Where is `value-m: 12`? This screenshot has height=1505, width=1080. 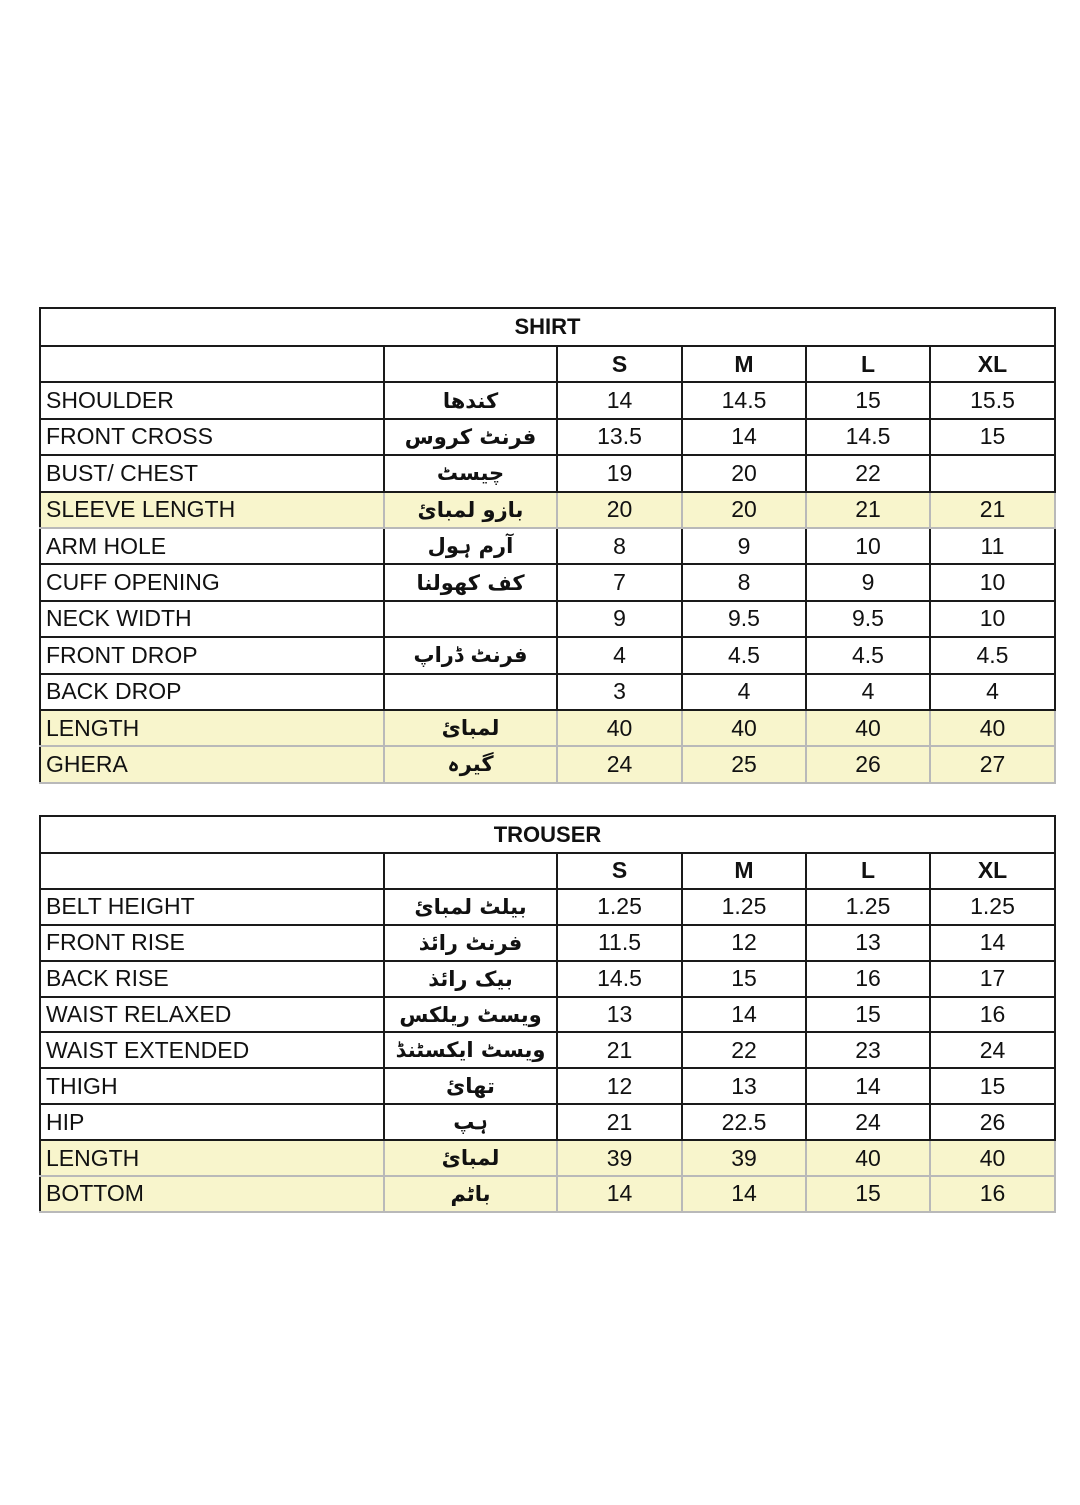
value-m: 12 is located at coordinates (744, 942).